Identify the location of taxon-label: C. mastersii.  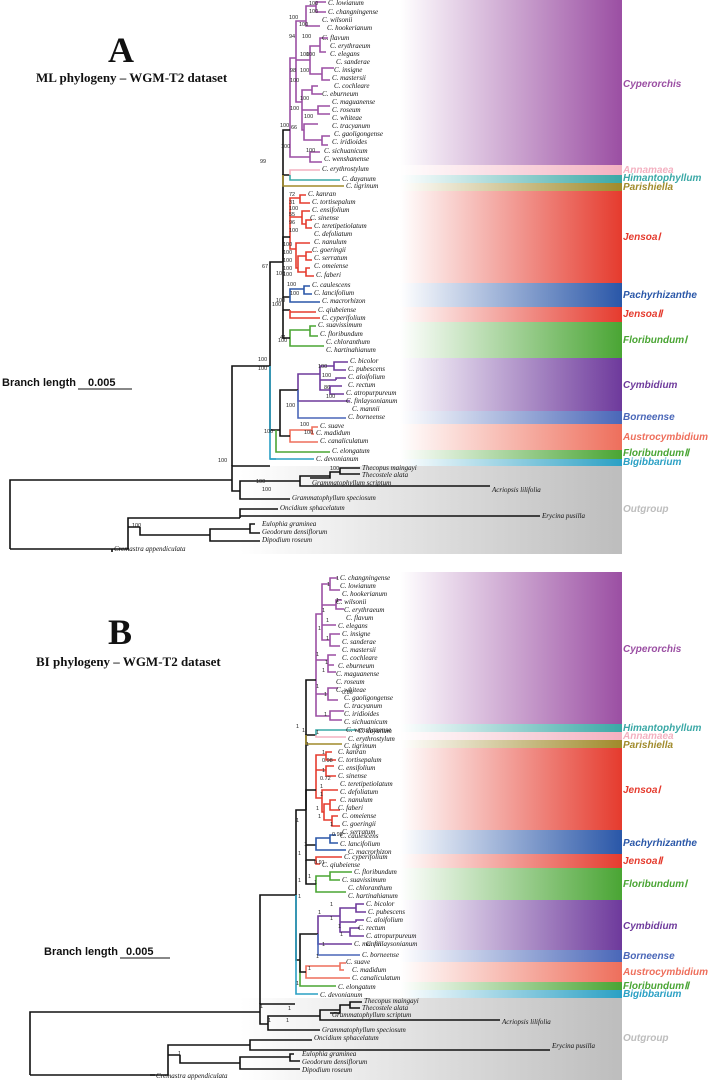
(359, 650).